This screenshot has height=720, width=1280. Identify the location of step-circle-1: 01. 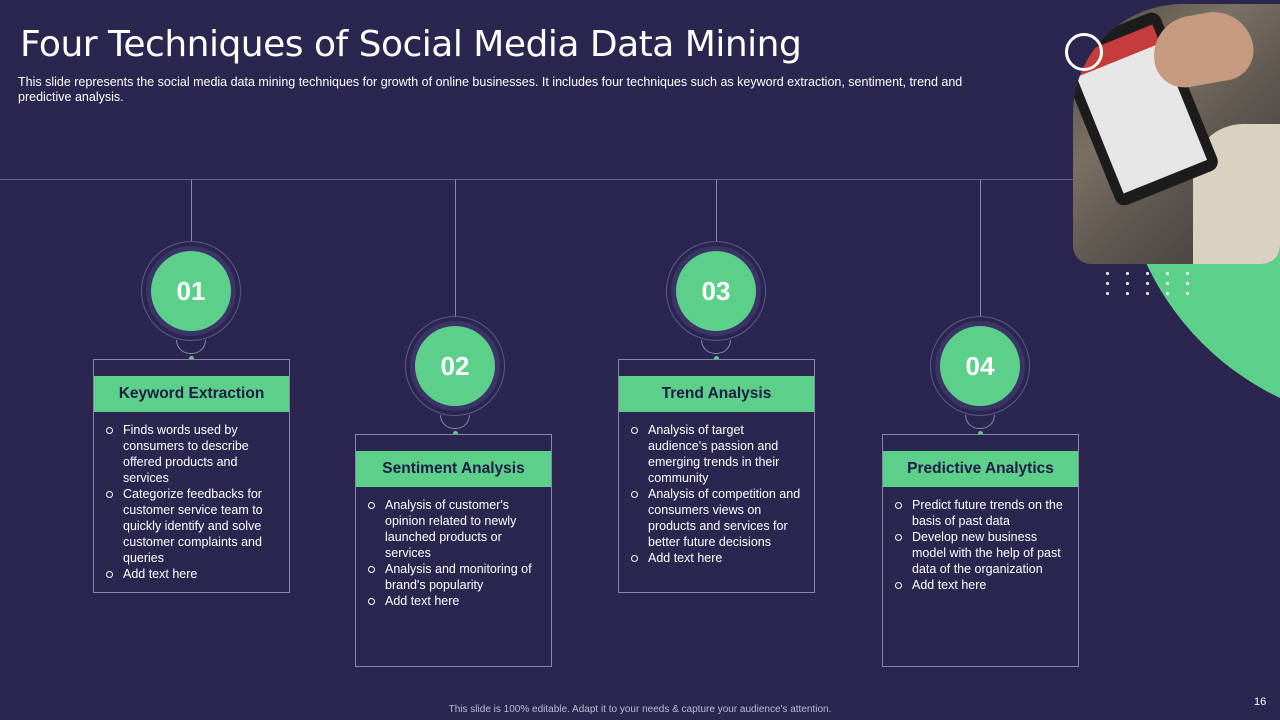
(191, 291).